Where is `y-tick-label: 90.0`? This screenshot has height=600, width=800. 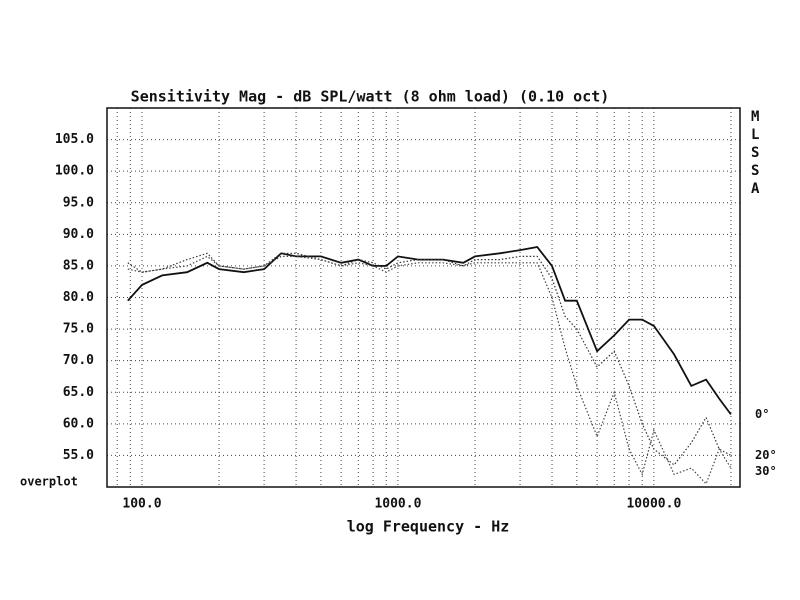 y-tick-label: 90.0 is located at coordinates (78, 234).